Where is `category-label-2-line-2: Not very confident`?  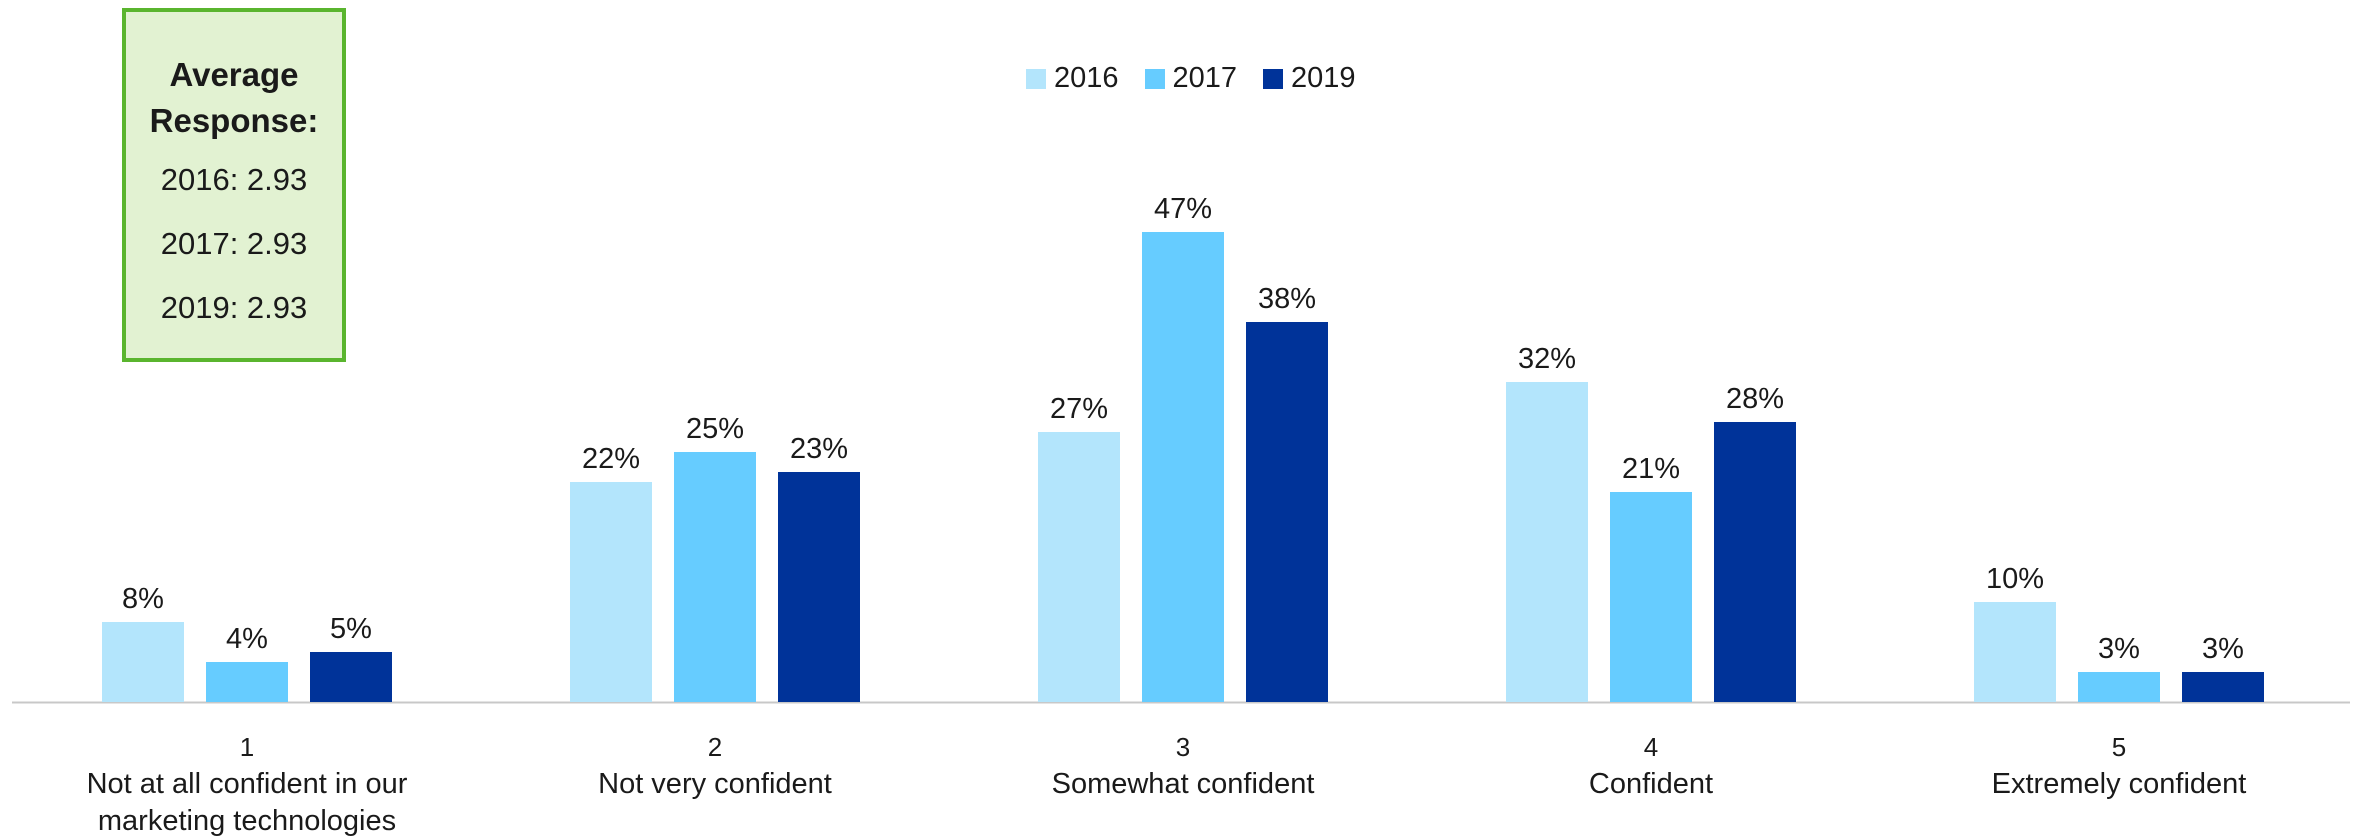
category-label-2-line-2: Not very confident is located at coordinates (715, 784).